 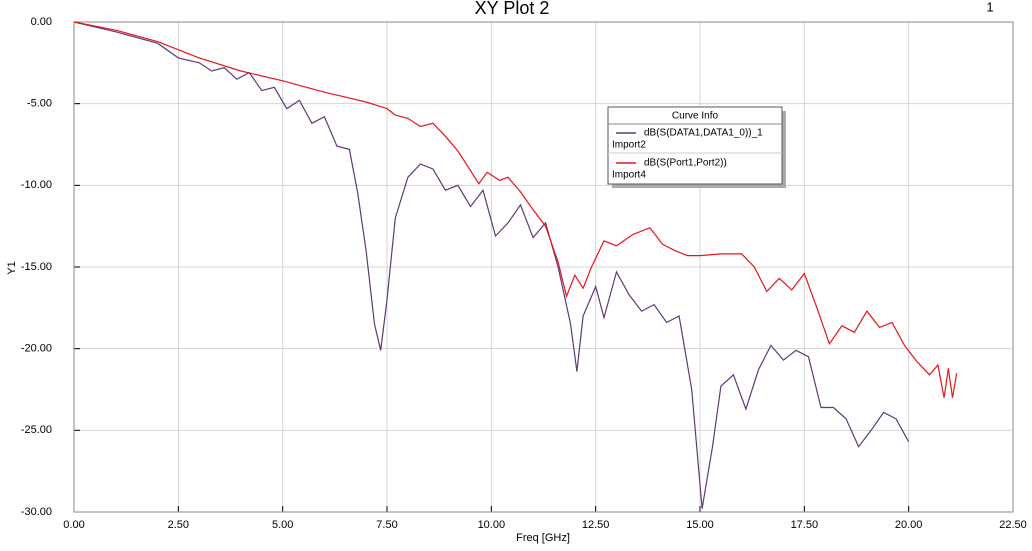 I want to click on y-tick-label: -25.00, so click(x=36, y=430).